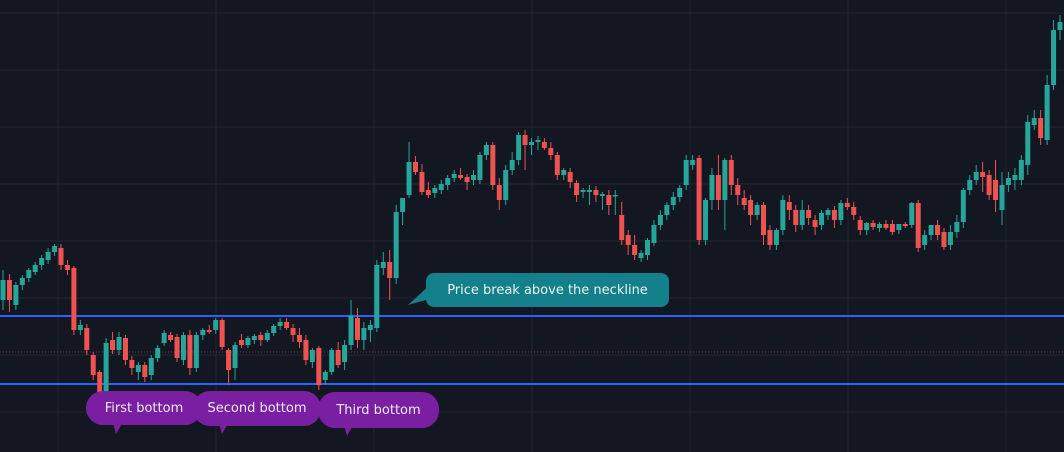 This screenshot has height=452, width=1064. I want to click on annotation-first-bottom: First bottom, so click(144, 408).